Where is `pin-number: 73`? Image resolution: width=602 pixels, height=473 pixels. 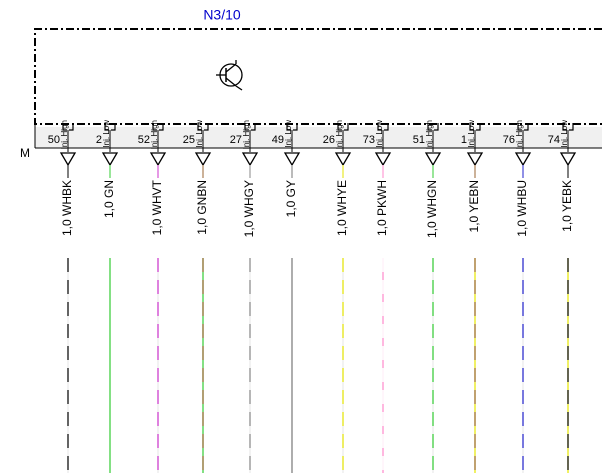
pin-number: 73 is located at coordinates (369, 140).